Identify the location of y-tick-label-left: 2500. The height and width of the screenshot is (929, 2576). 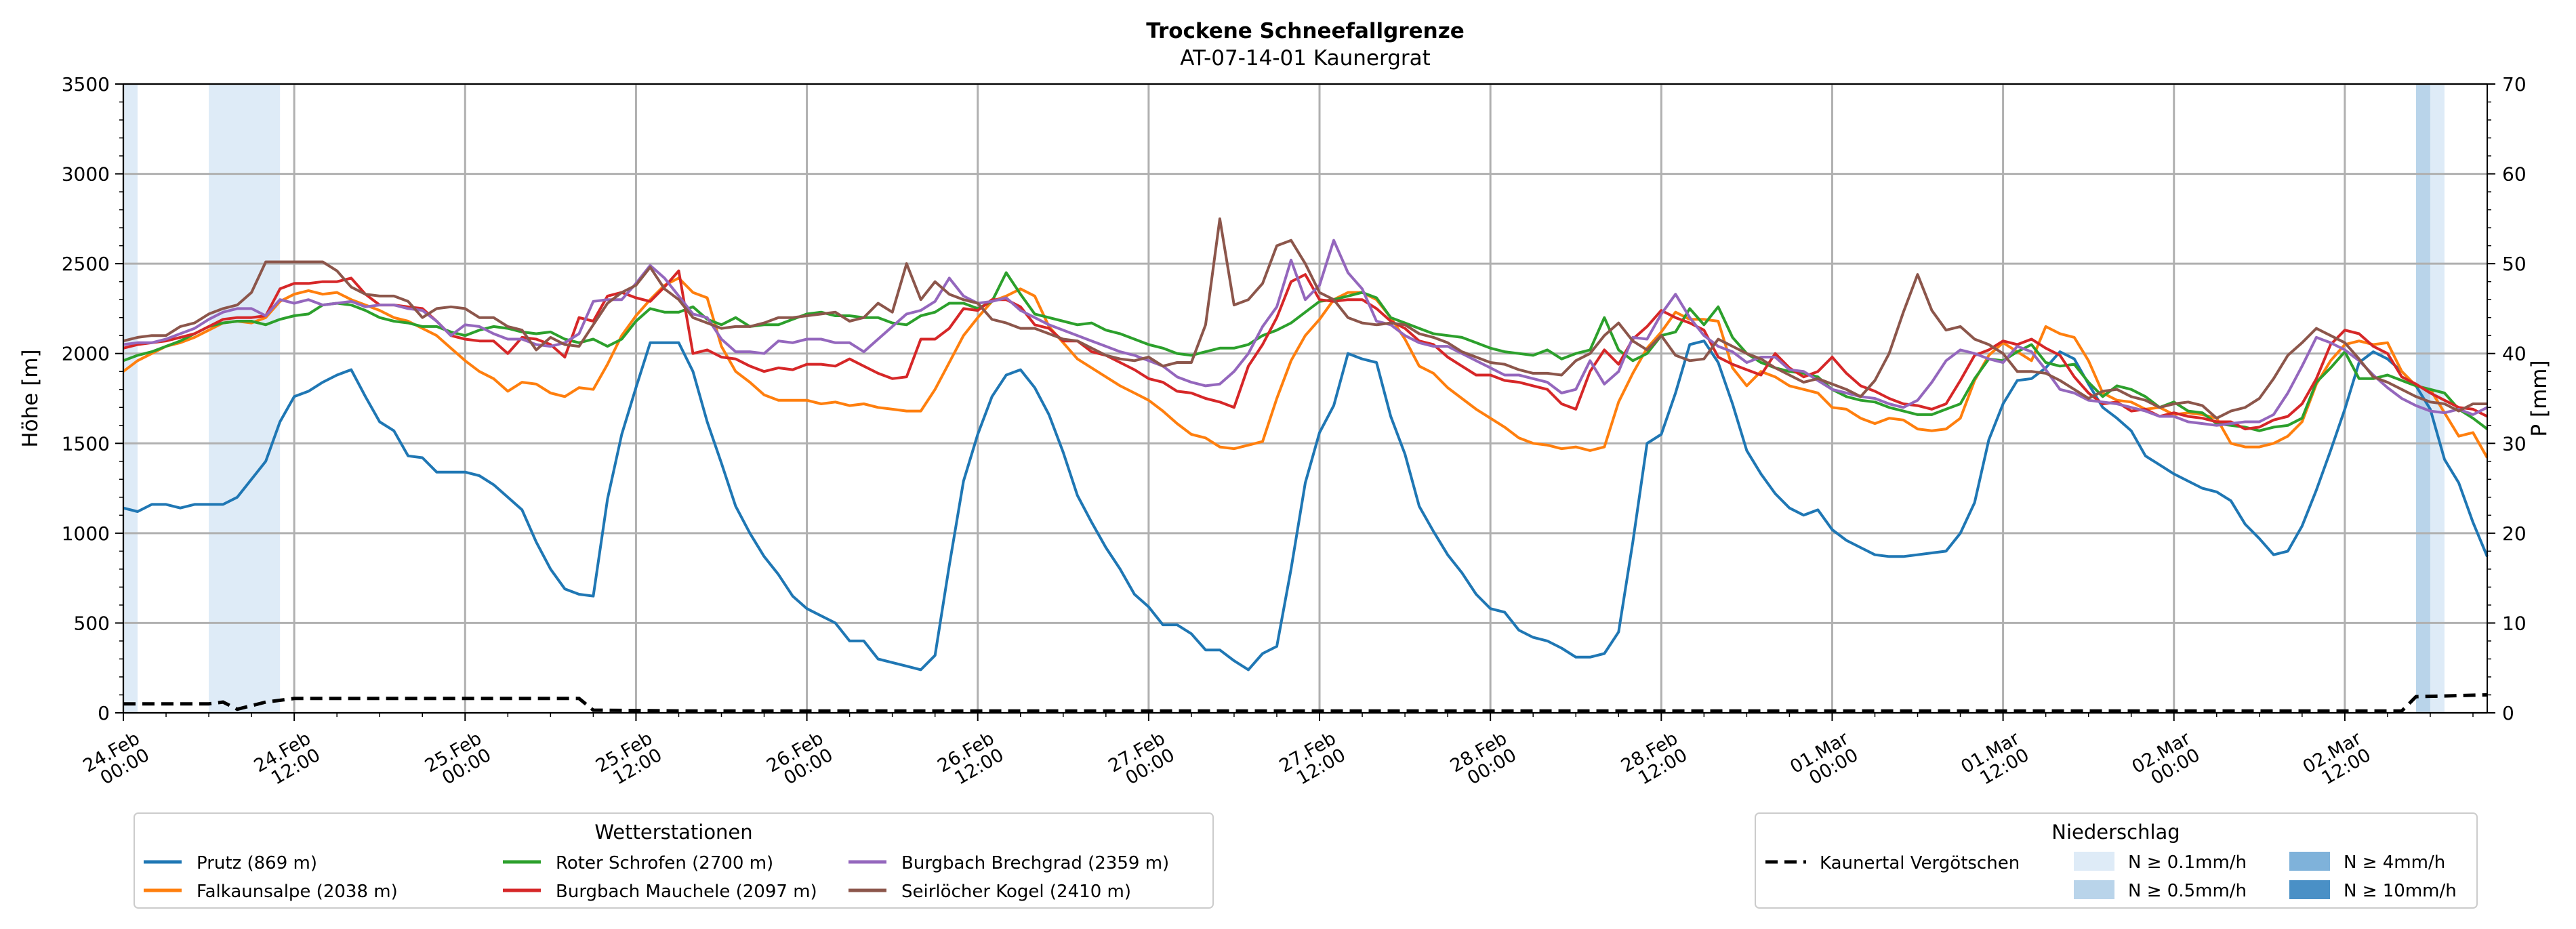
(86, 264).